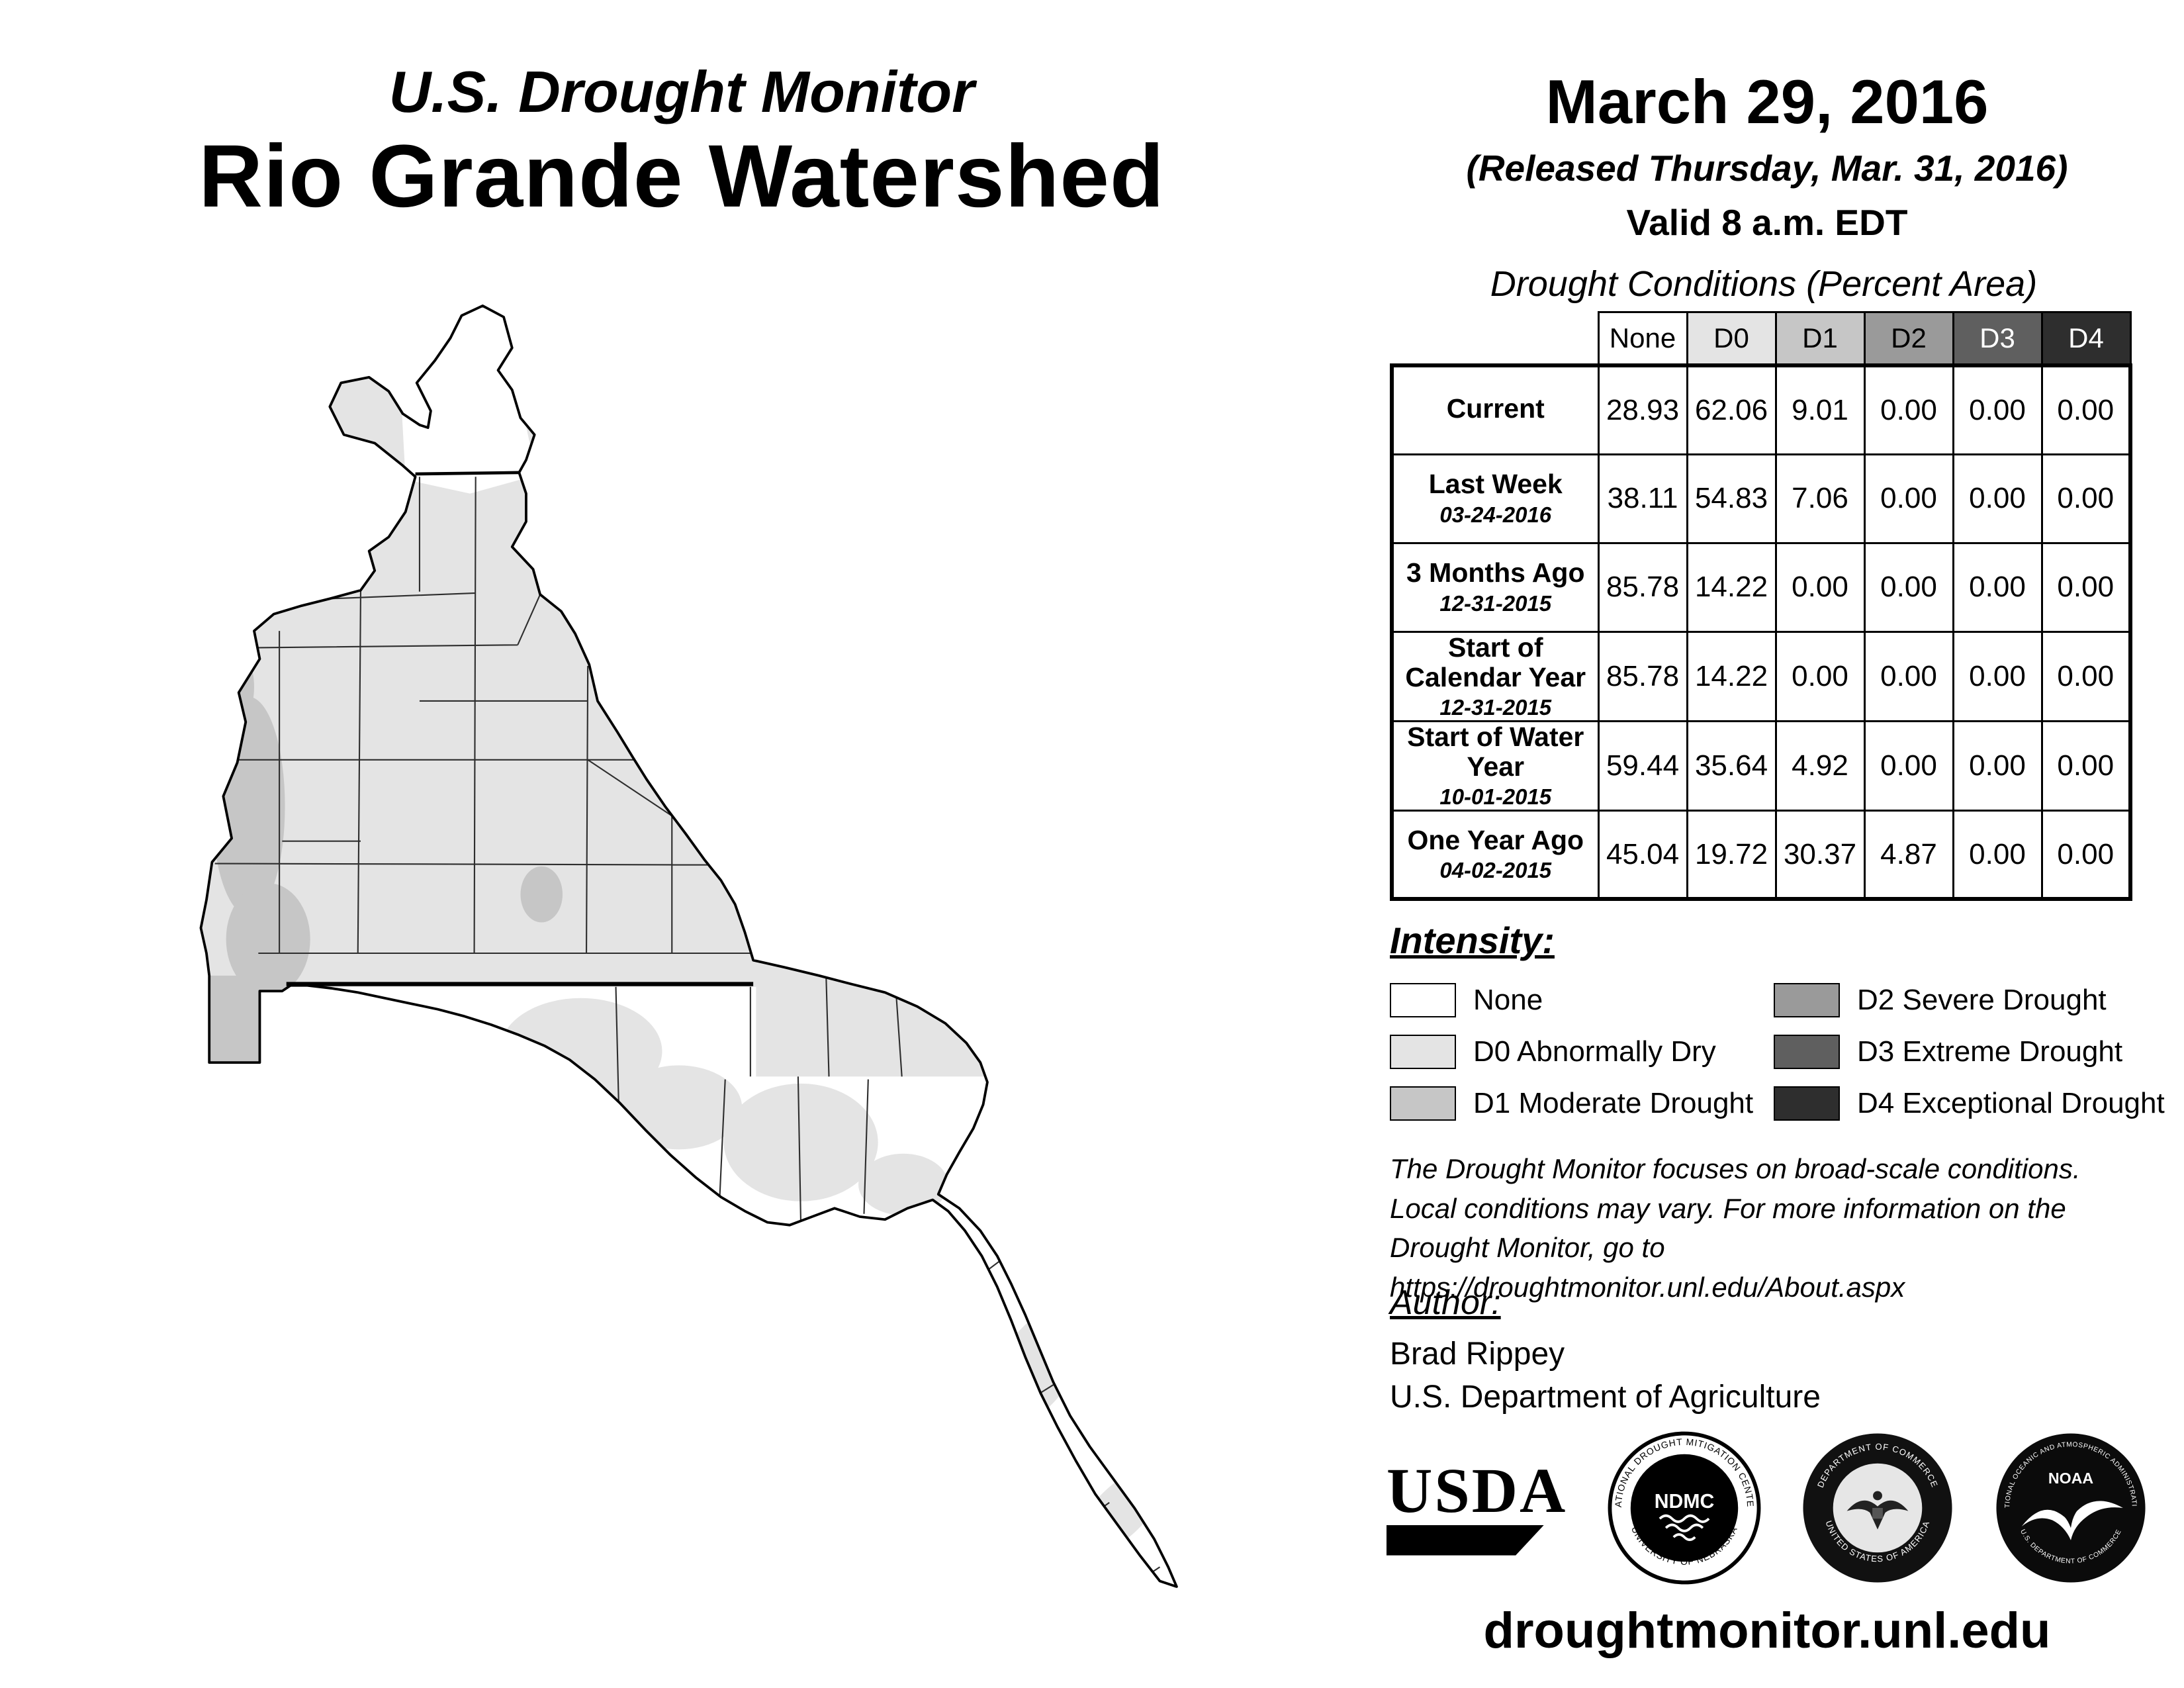 The image size is (2184, 1688). I want to click on table-cell: 38.11, so click(1642, 498).